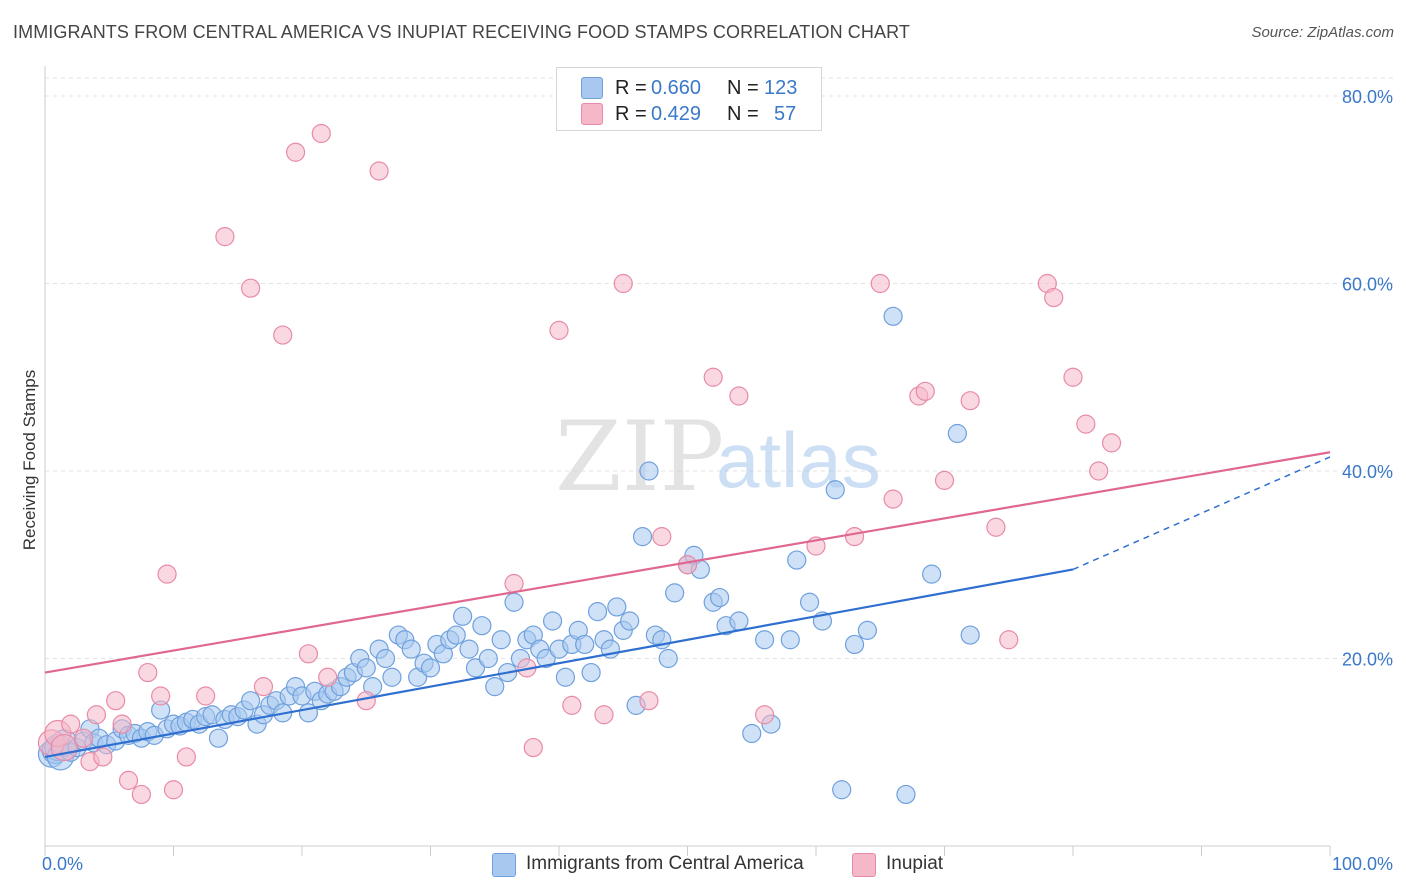 This screenshot has width=1406, height=892. What do you see at coordinates (798, 460) in the screenshot?
I see `watermark-atlas: atlas` at bounding box center [798, 460].